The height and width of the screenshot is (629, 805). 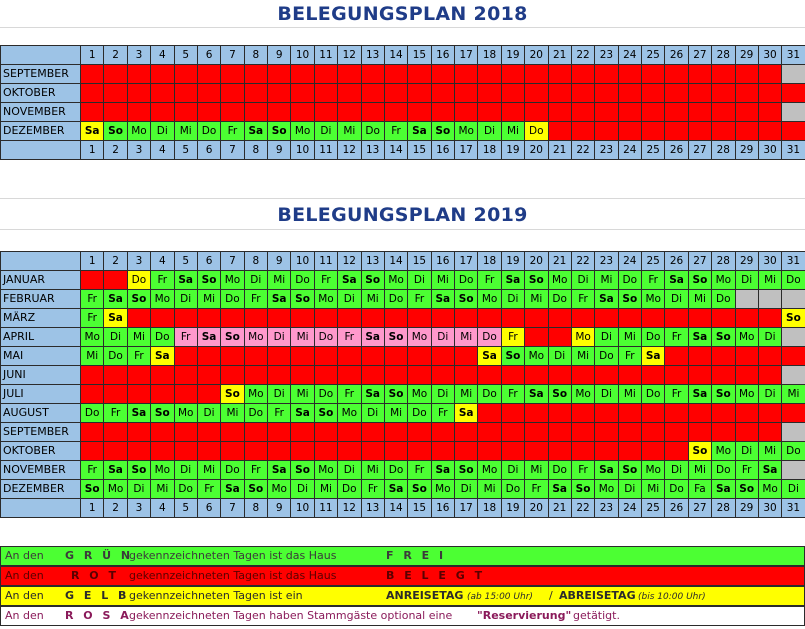 What do you see at coordinates (139, 261) in the screenshot?
I see `day-number: 3` at bounding box center [139, 261].